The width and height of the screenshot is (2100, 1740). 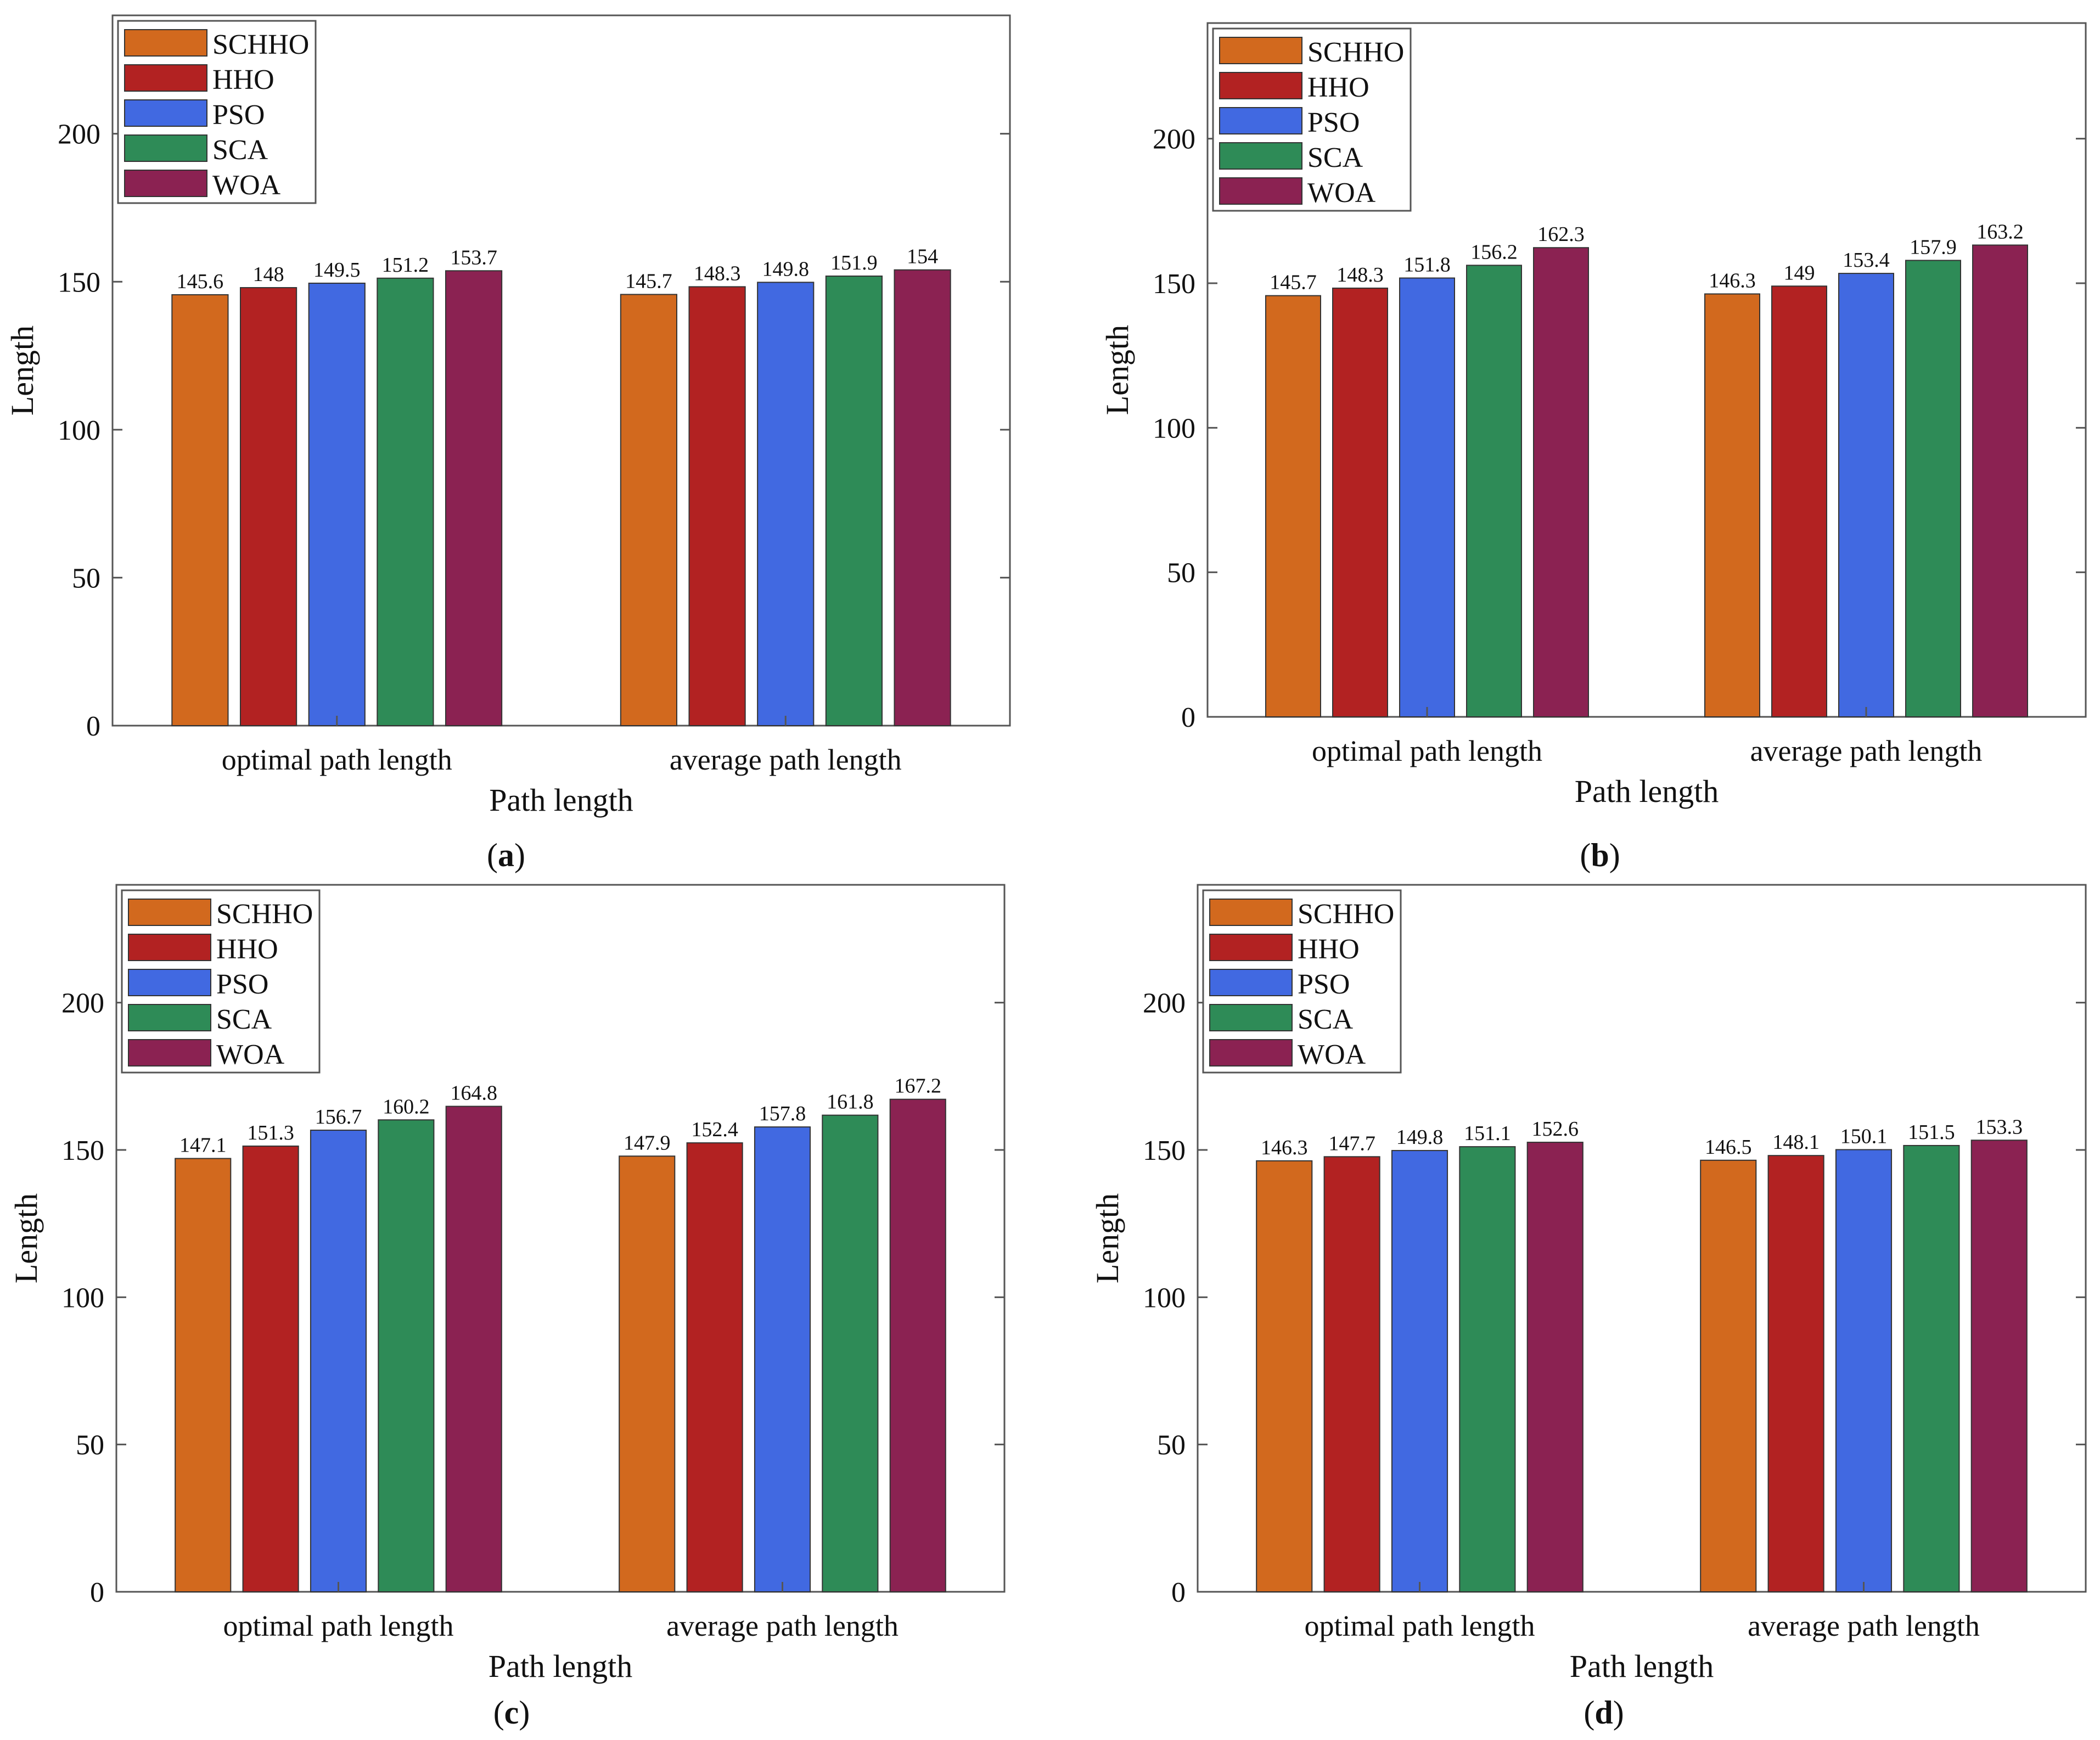 What do you see at coordinates (1799, 273) in the screenshot?
I see `bar-value-label: 149` at bounding box center [1799, 273].